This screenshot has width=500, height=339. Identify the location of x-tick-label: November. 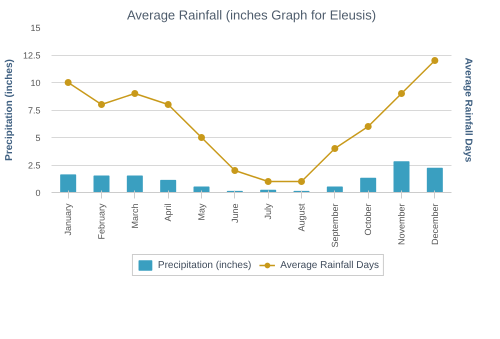
(401, 224).